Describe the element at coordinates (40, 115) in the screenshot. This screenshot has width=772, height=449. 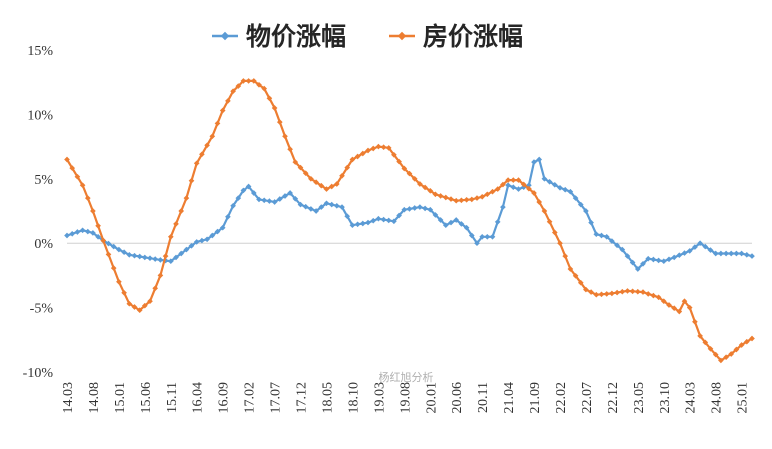
I see `y-tick-label: 10%` at that location.